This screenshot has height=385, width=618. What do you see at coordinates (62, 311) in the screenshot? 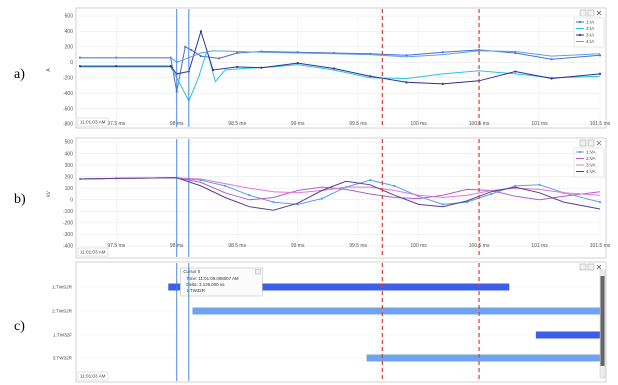
I see `category-label: 2:TWS2R` at bounding box center [62, 311].